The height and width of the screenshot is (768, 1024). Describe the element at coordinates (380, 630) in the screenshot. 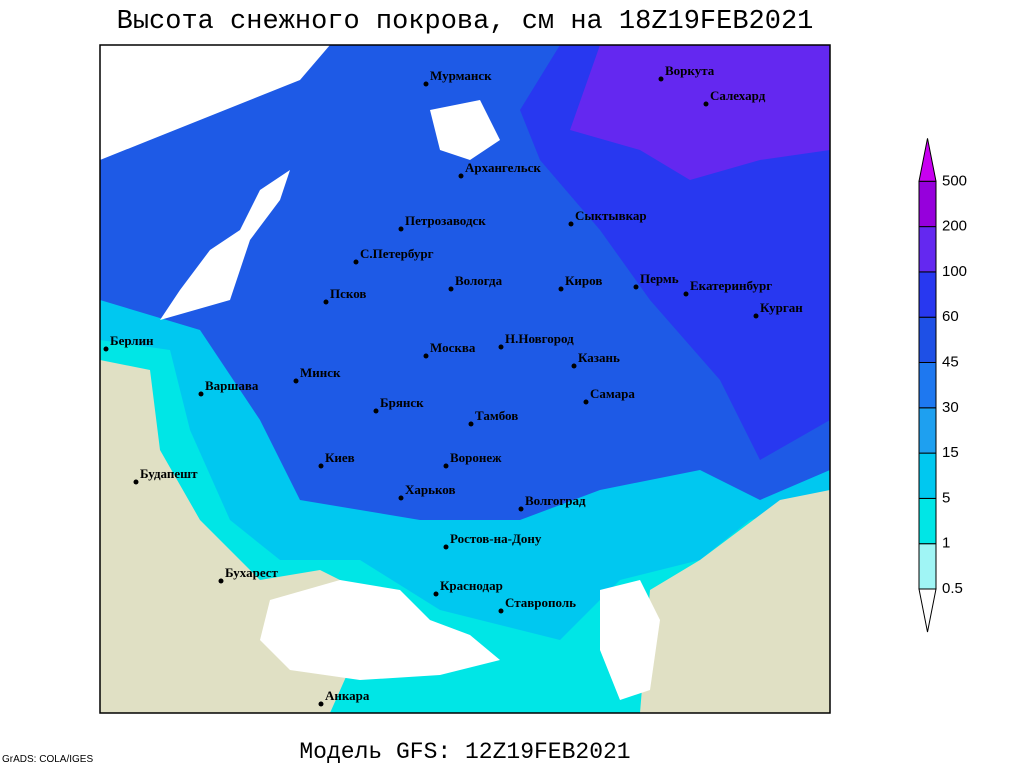

I see `black-sea` at that location.